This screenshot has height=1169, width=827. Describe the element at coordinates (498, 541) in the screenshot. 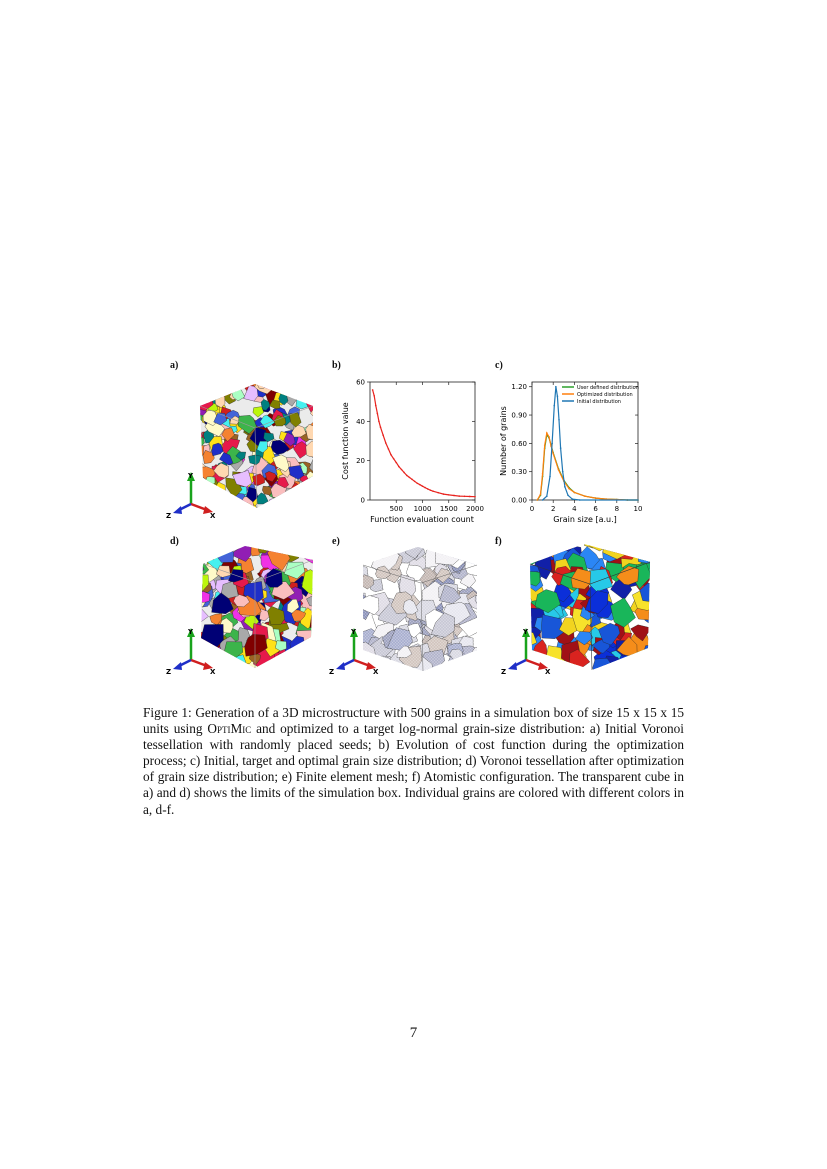

I see `panel-label-f: f)` at that location.